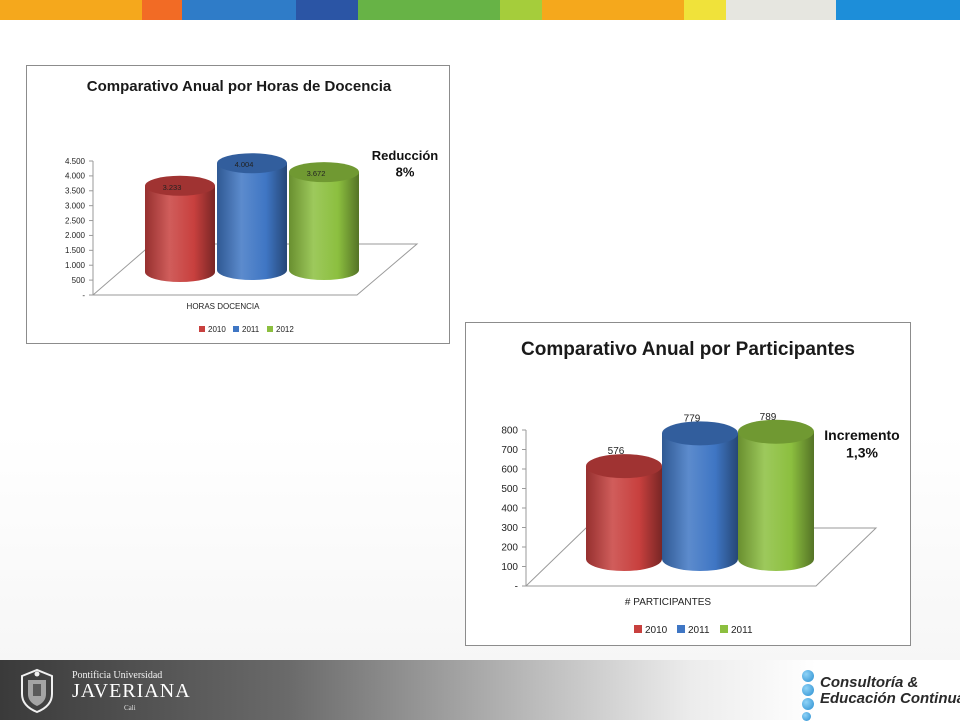 This screenshot has height=721, width=960. Describe the element at coordinates (616, 451) in the screenshot. I see `data-label: 576` at that location.